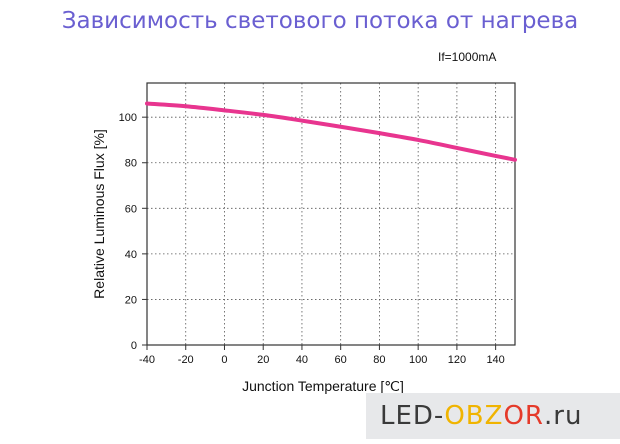  What do you see at coordinates (224, 360) in the screenshot?
I see `x-tick-label: 0` at bounding box center [224, 360].